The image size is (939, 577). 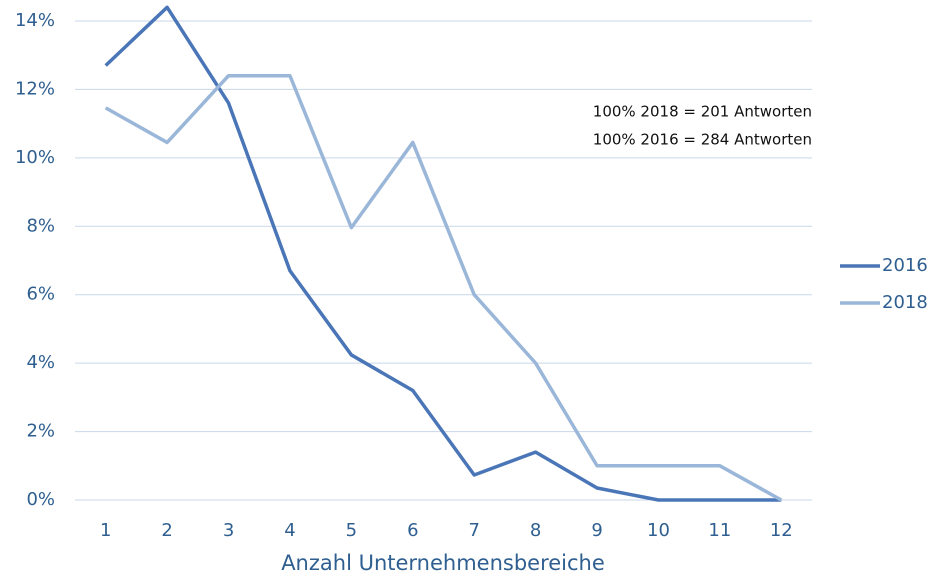 I want to click on x-tick-label: 4, so click(x=289, y=530).